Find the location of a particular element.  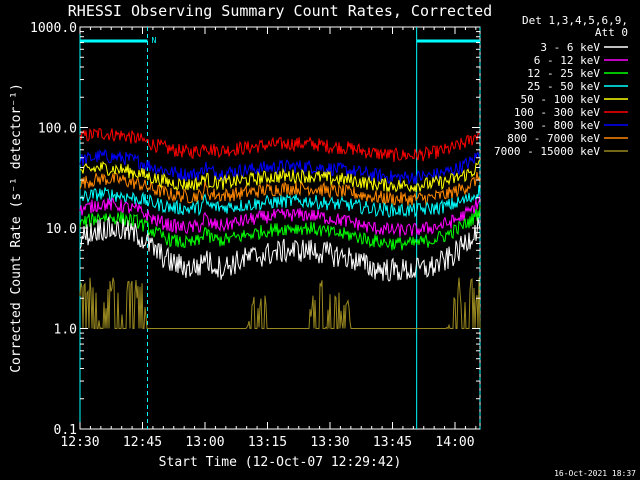

y-tick-label: 1.0 is located at coordinates (65, 330).